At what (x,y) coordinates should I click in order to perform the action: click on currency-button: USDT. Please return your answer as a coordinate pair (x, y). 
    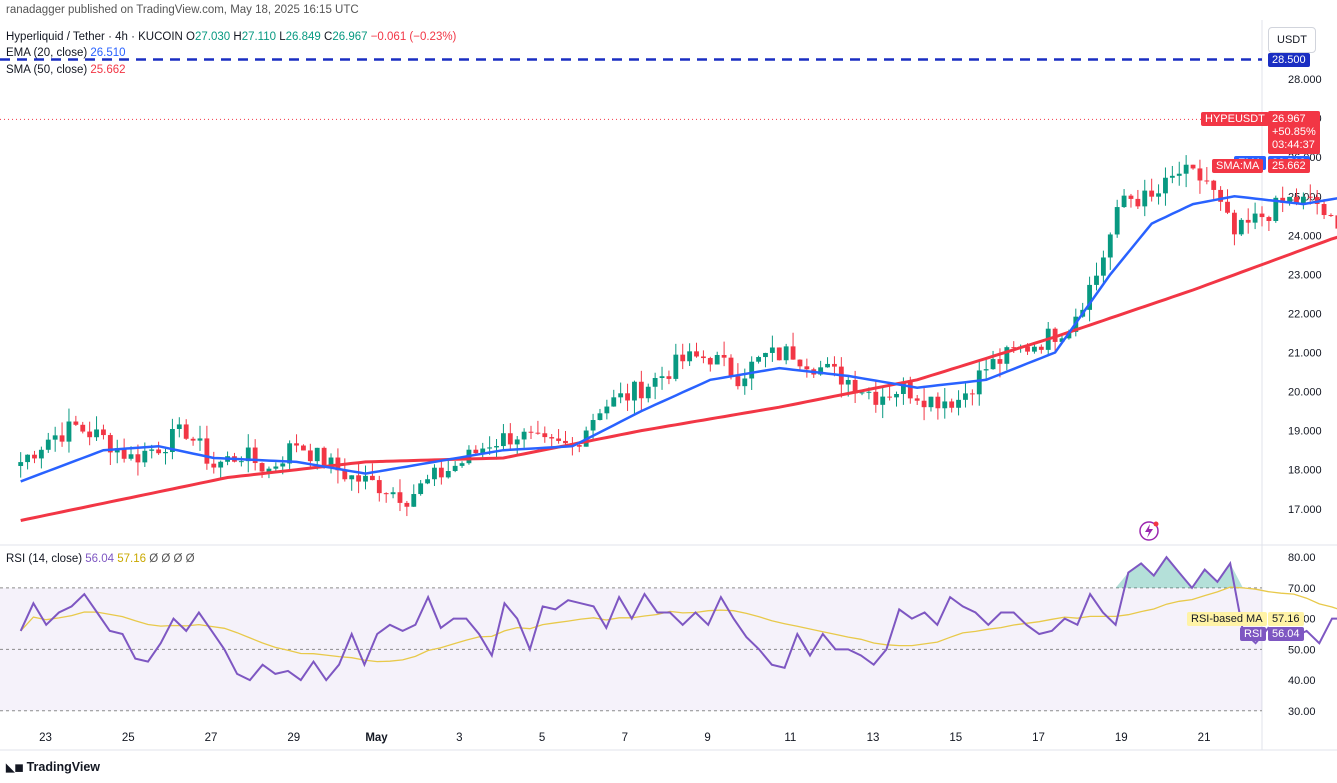
    Looking at the image, I should click on (1292, 40).